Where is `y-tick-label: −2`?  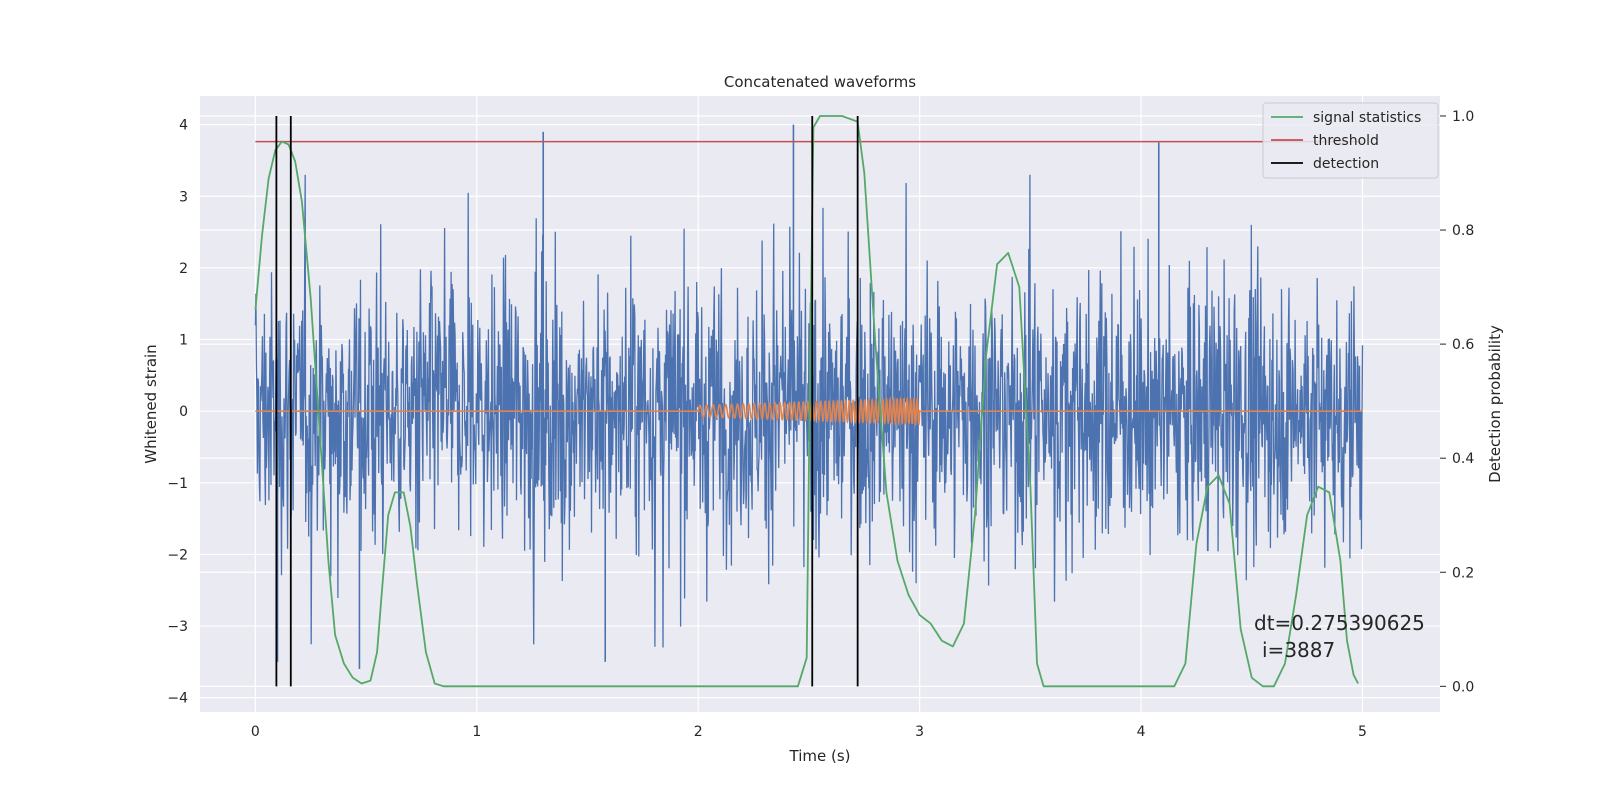
y-tick-label: −2 is located at coordinates (177, 555).